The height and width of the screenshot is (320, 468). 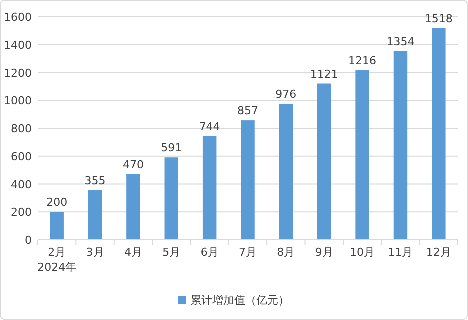 I want to click on text: 2024年, so click(x=57, y=267).